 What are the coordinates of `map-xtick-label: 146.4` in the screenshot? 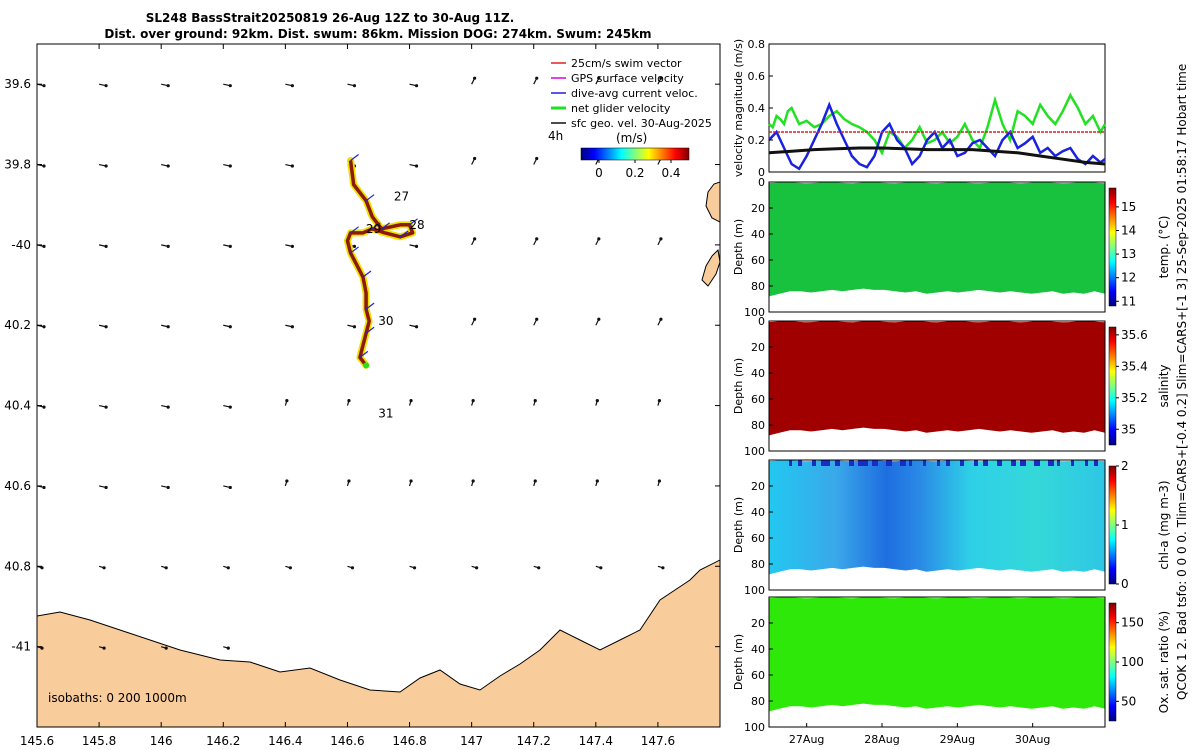 It's located at (285, 741).